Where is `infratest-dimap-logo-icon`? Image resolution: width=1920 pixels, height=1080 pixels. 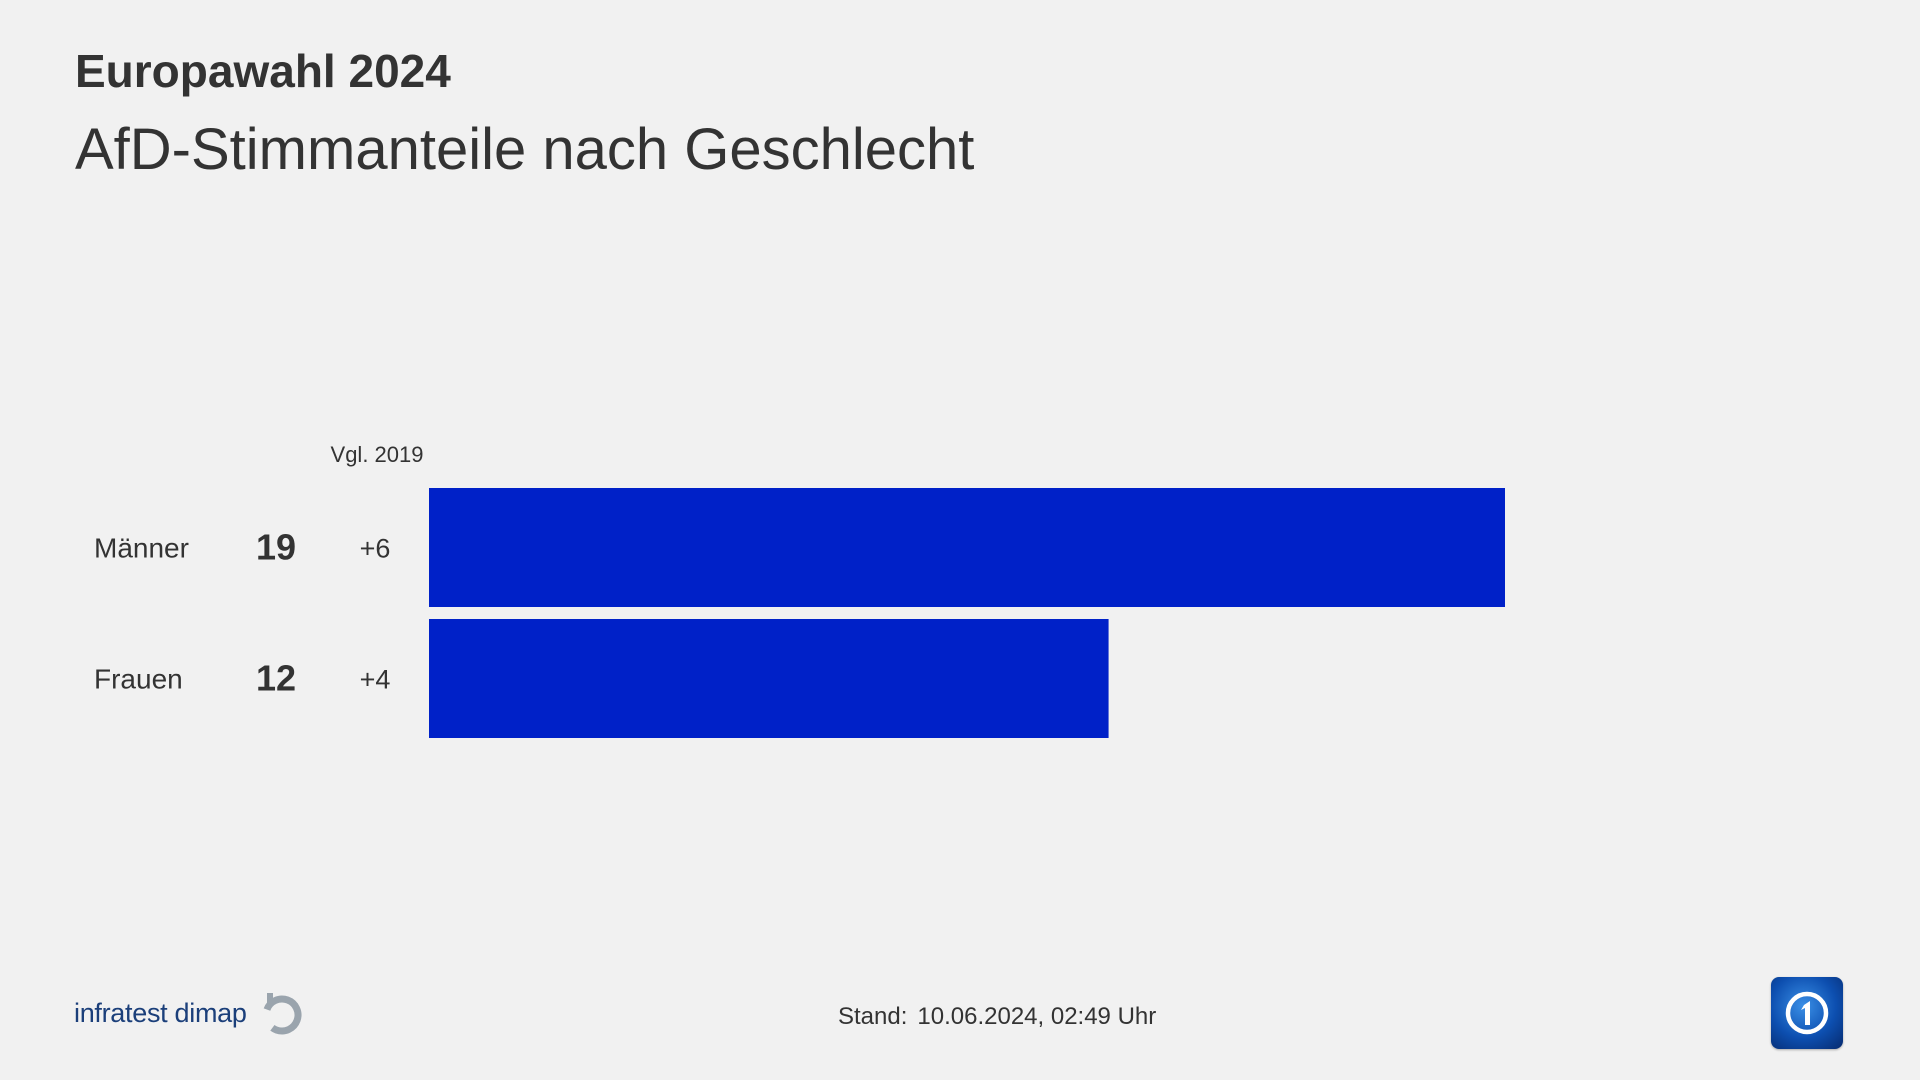
infratest-dimap-logo-icon is located at coordinates (282, 1014).